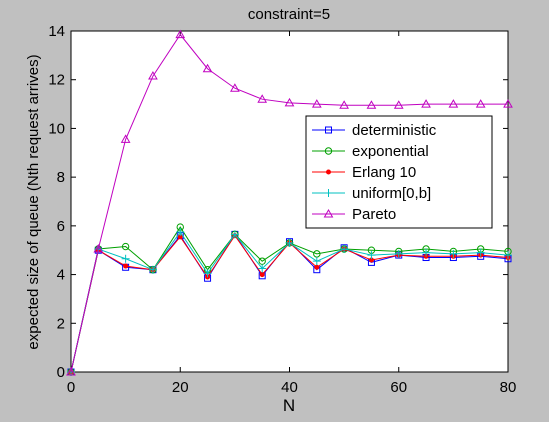  I want to click on legend-entry-pareto: Pareto, so click(354, 214).